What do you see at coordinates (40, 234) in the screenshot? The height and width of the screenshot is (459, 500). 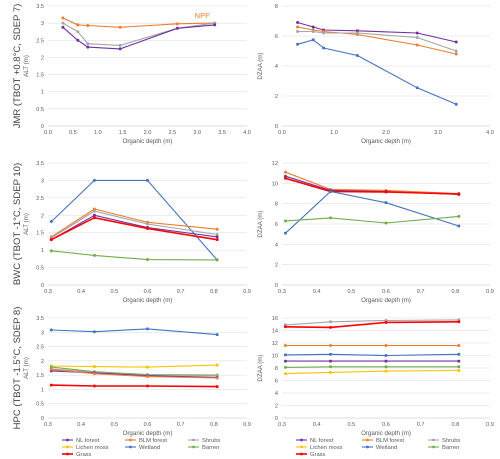 I see `y-tick-label: 1.5` at bounding box center [40, 234].